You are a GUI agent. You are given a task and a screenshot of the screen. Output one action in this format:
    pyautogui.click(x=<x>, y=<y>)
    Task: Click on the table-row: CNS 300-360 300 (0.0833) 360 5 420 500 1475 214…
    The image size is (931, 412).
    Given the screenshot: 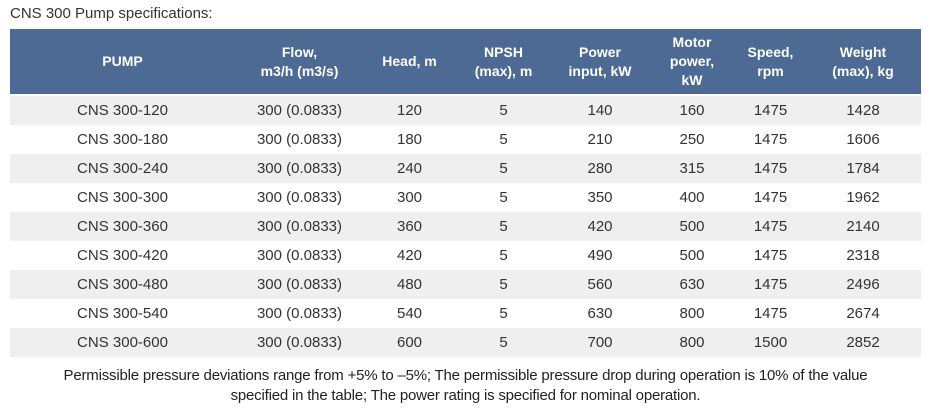 What is the action you would take?
    pyautogui.click(x=465, y=226)
    